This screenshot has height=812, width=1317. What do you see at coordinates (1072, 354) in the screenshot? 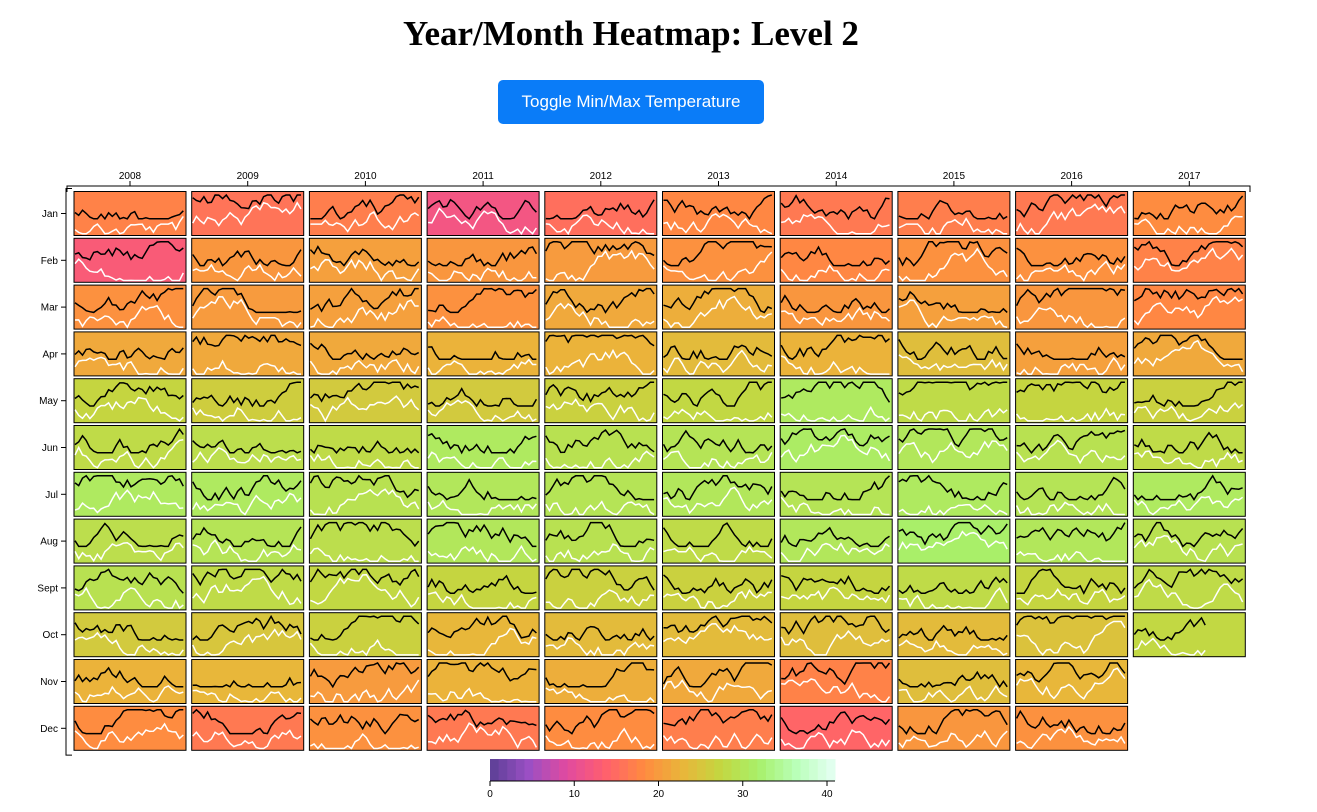
I see `heatmap-cell-2016-apr` at bounding box center [1072, 354].